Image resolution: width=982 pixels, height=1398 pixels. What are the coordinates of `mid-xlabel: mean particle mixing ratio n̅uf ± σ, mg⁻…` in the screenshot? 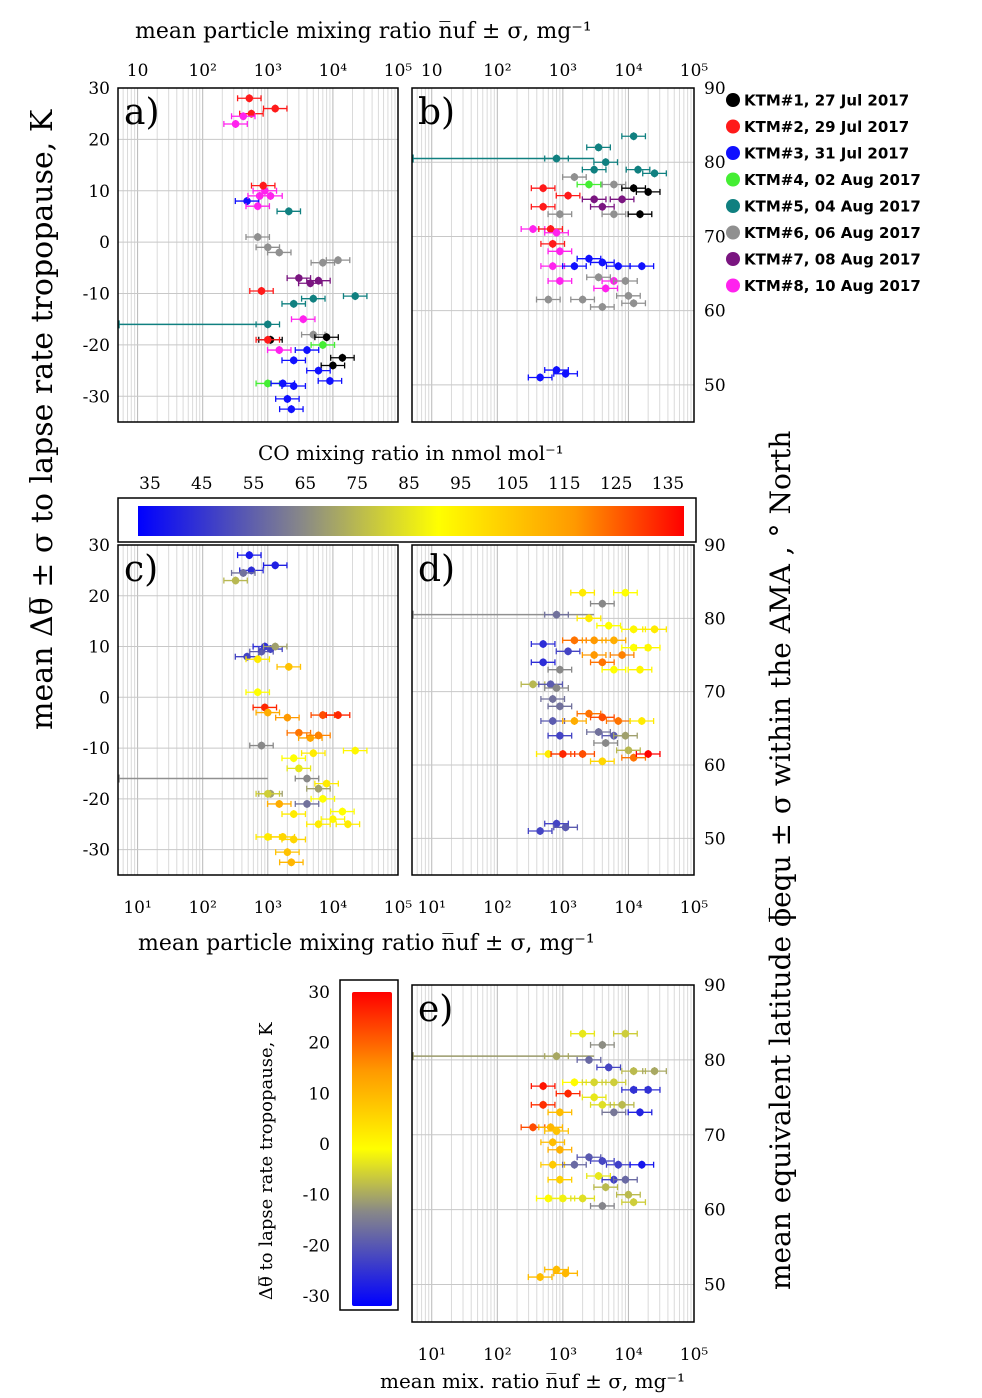 It's located at (366, 943).